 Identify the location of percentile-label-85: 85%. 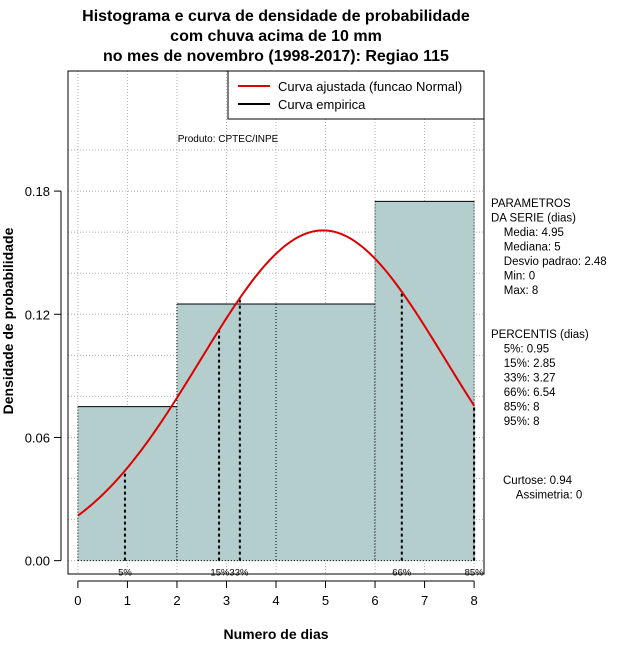
(475, 573).